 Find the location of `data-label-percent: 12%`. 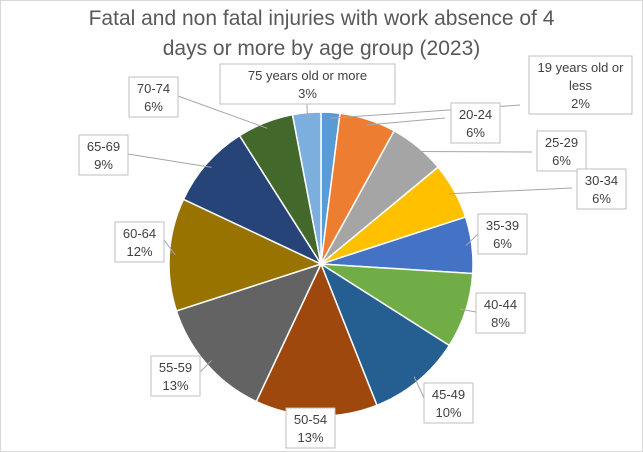

data-label-percent: 12% is located at coordinates (139, 251).